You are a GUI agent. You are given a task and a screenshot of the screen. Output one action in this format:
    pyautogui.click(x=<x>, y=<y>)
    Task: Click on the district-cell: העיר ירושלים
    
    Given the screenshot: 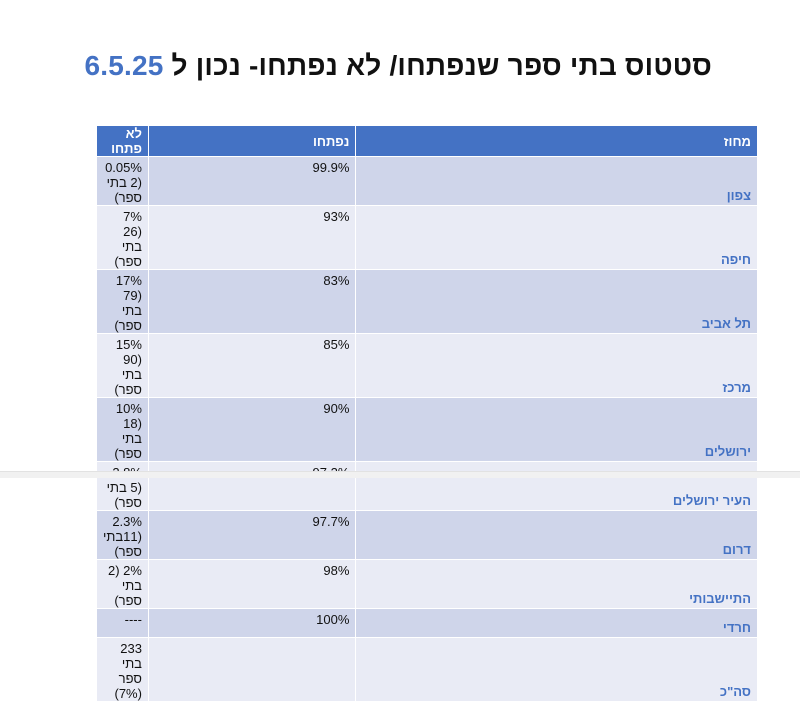 What is the action you would take?
    pyautogui.click(x=556, y=486)
    